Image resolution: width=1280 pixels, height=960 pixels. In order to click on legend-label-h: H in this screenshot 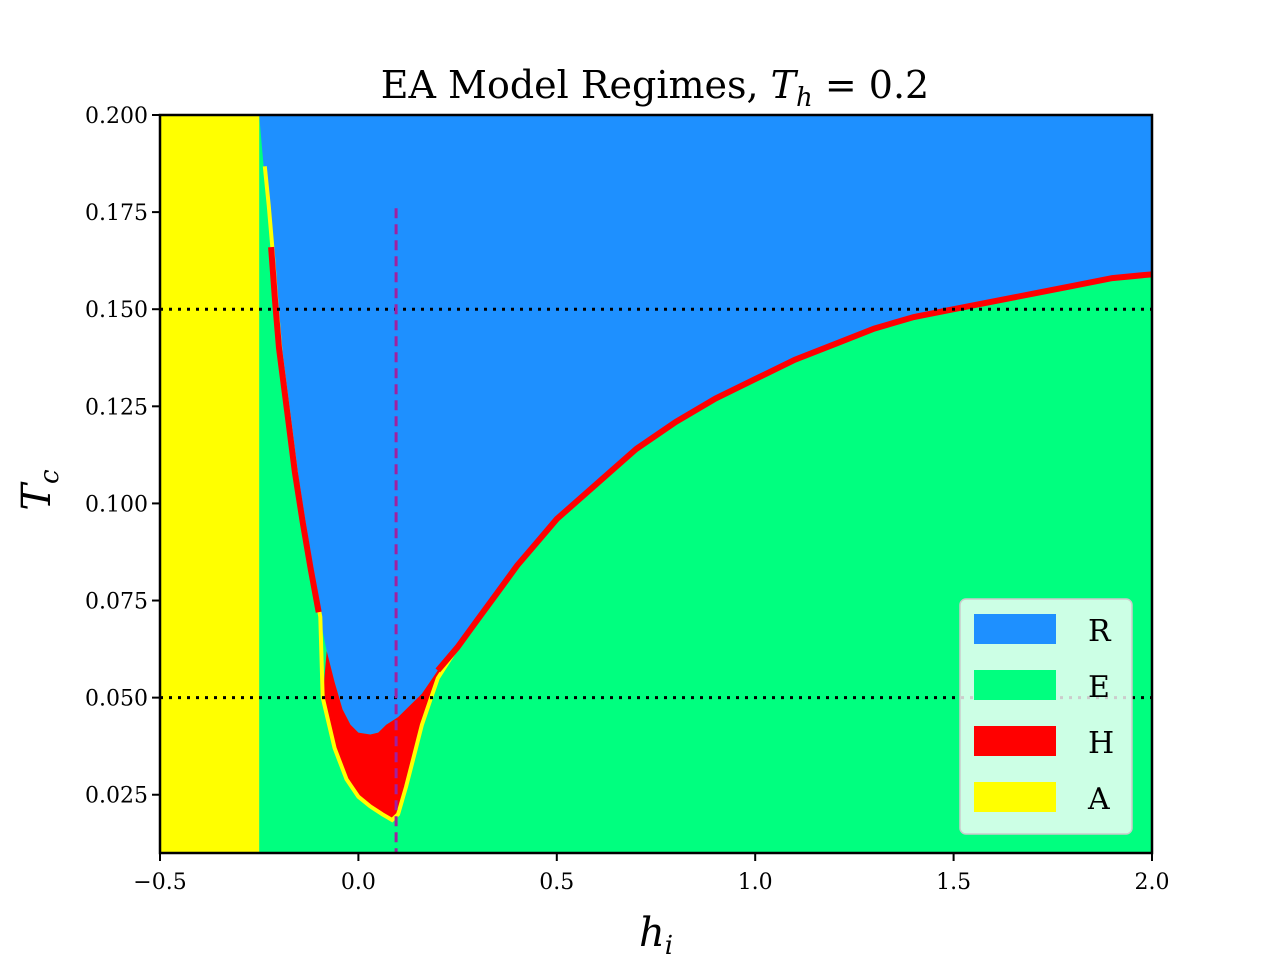, I will do `click(1101, 743)`.